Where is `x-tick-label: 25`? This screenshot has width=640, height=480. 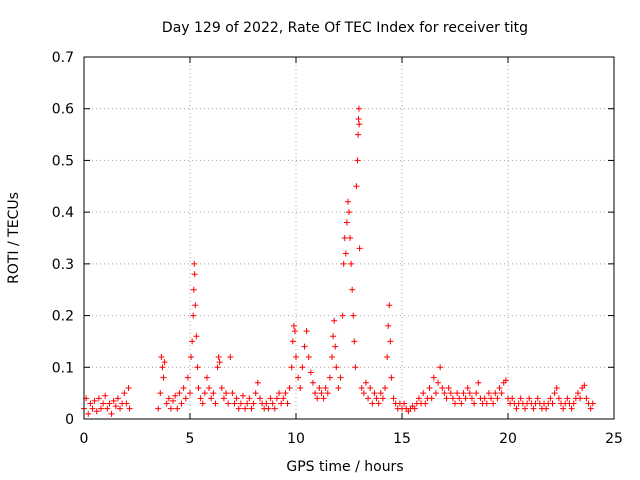
x-tick-label: 25 is located at coordinates (614, 439).